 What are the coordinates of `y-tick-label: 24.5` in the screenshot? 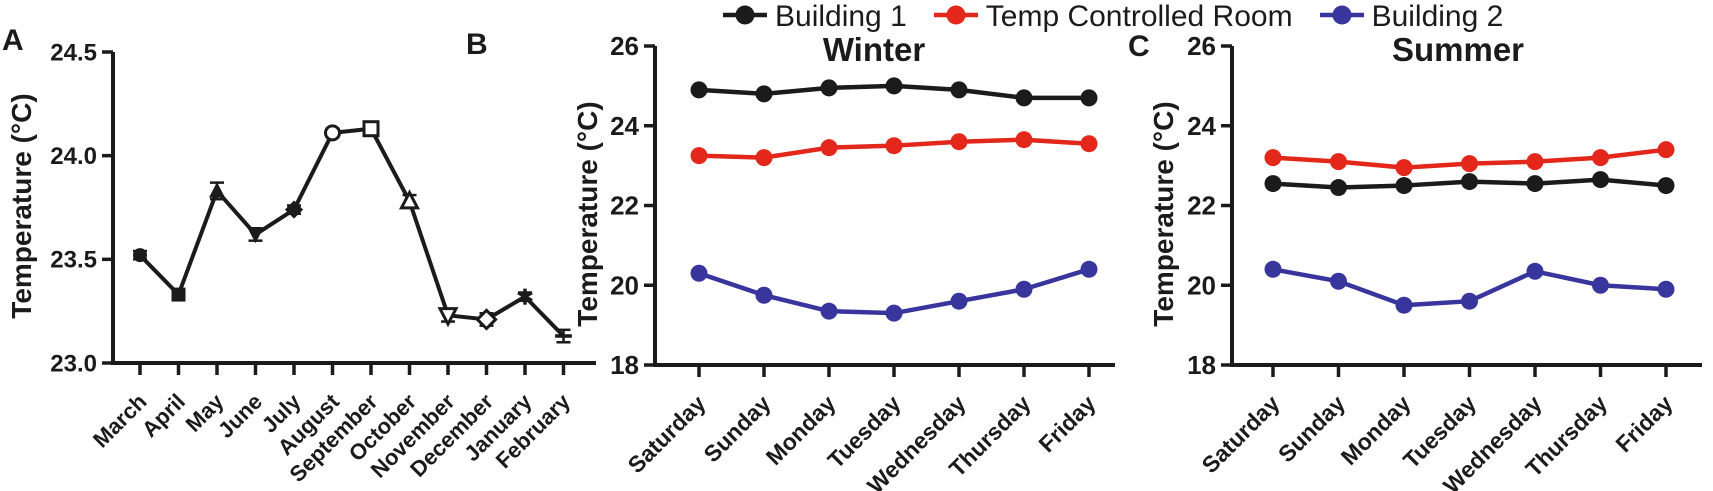 It's located at (73, 52).